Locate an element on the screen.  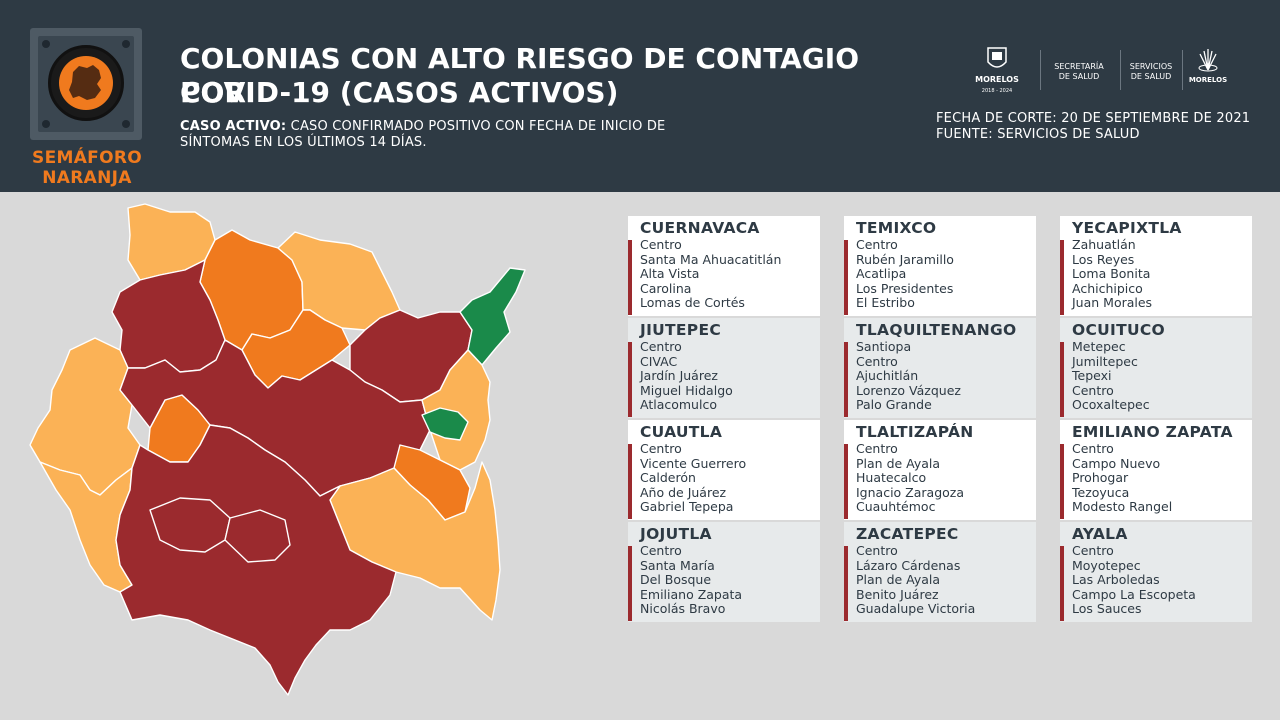
colonia-item: Carolina is located at coordinates (666, 288).